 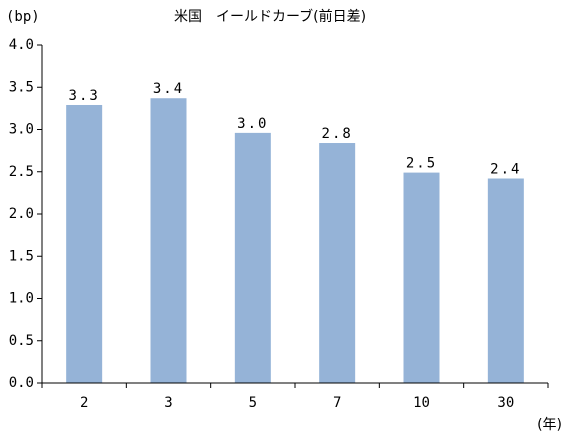 What do you see at coordinates (21, 299) in the screenshot?
I see `y-tick-label: 1.0` at bounding box center [21, 299].